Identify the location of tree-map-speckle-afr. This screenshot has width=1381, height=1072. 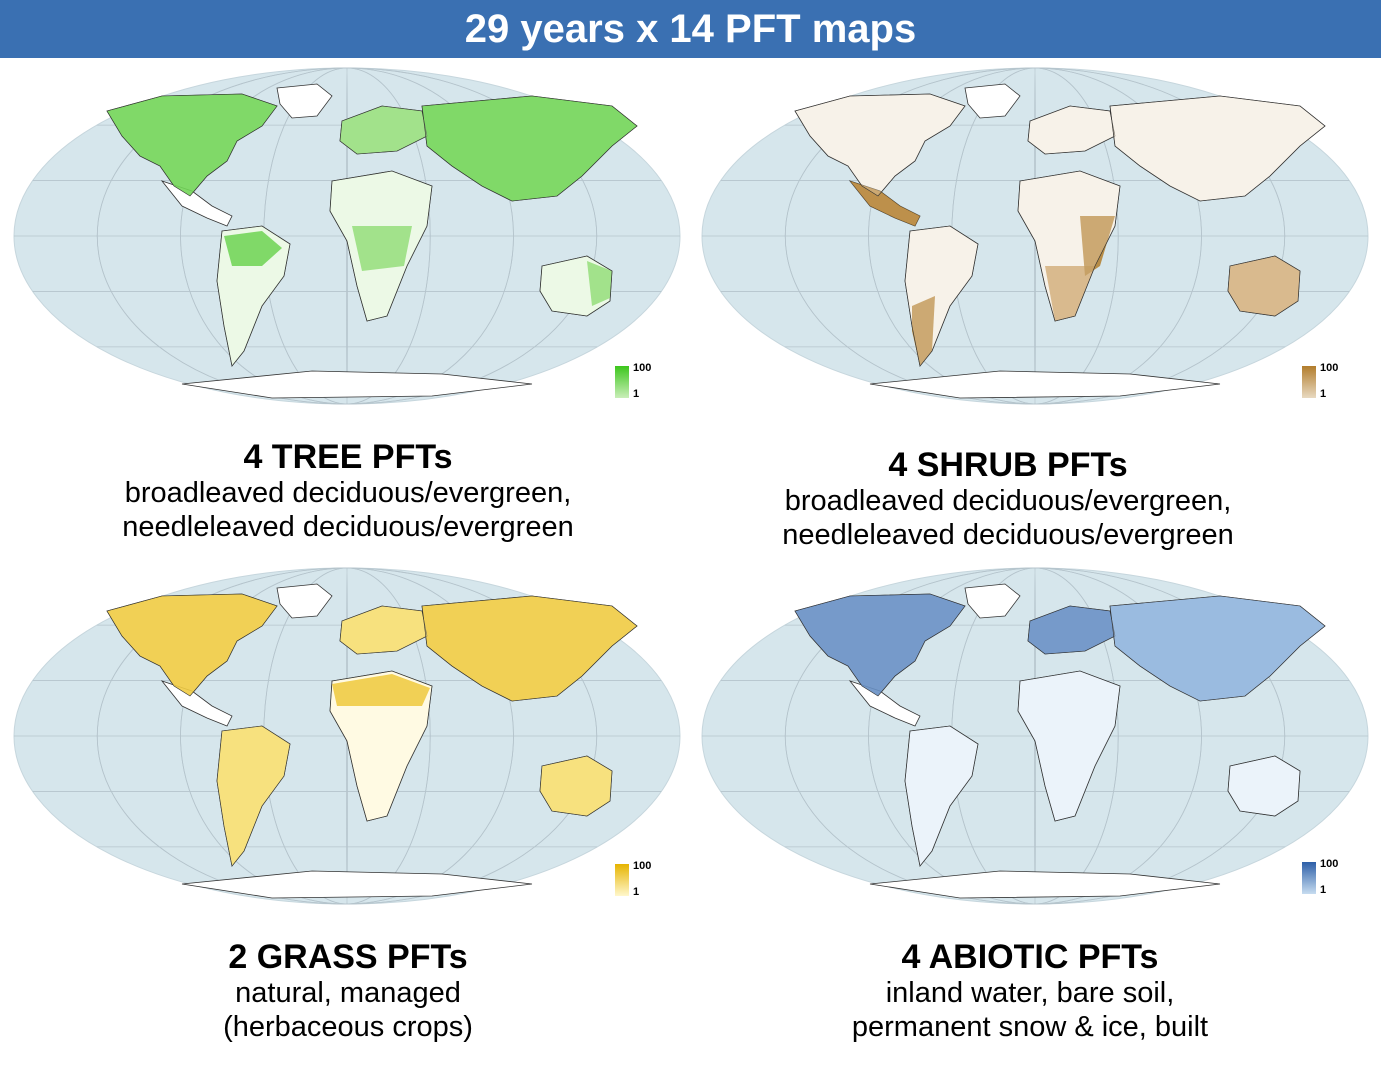
(381, 246).